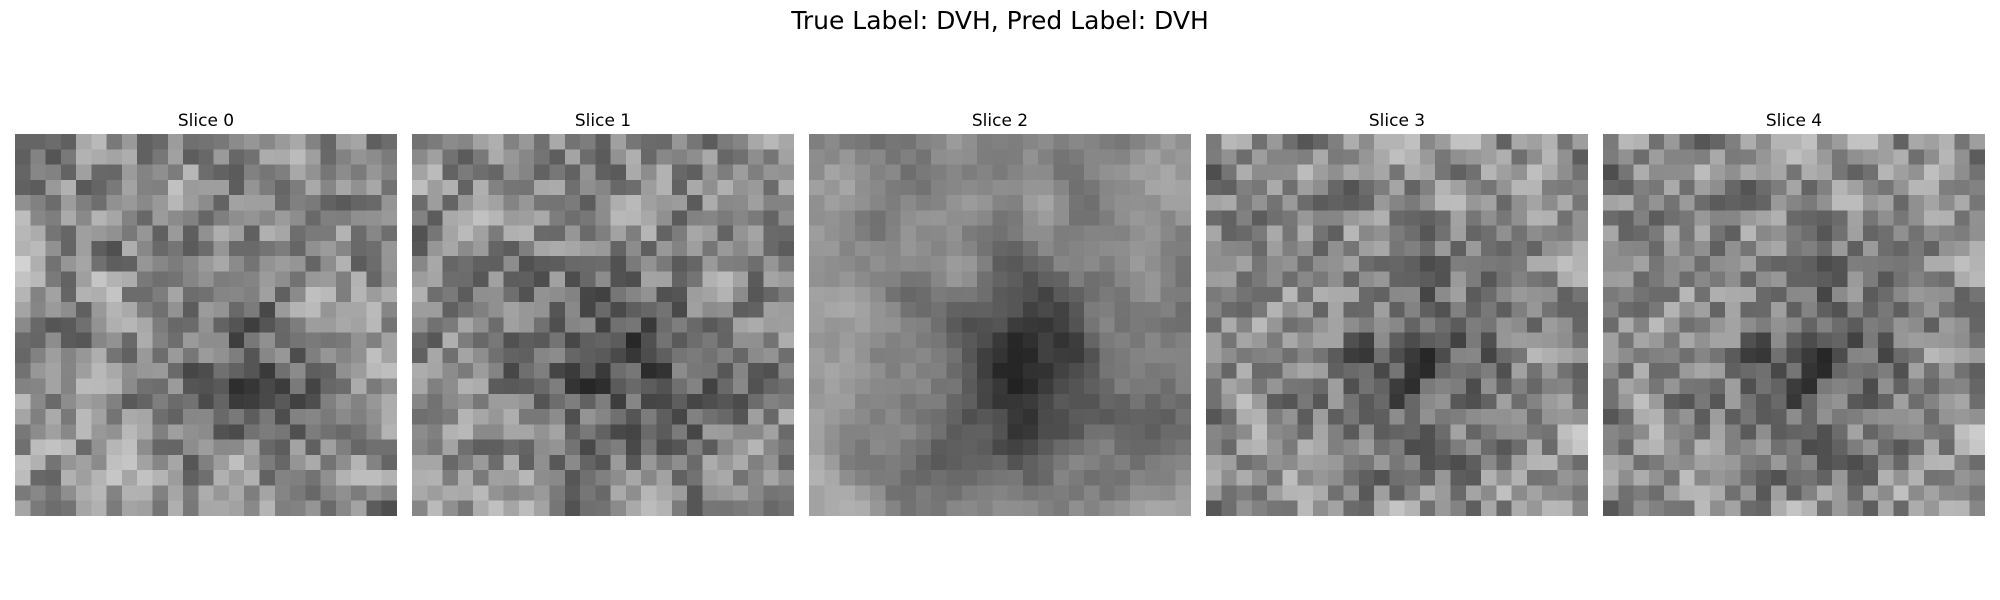 The height and width of the screenshot is (600, 2000). I want to click on slice-title: Slice 2, so click(1000, 121).